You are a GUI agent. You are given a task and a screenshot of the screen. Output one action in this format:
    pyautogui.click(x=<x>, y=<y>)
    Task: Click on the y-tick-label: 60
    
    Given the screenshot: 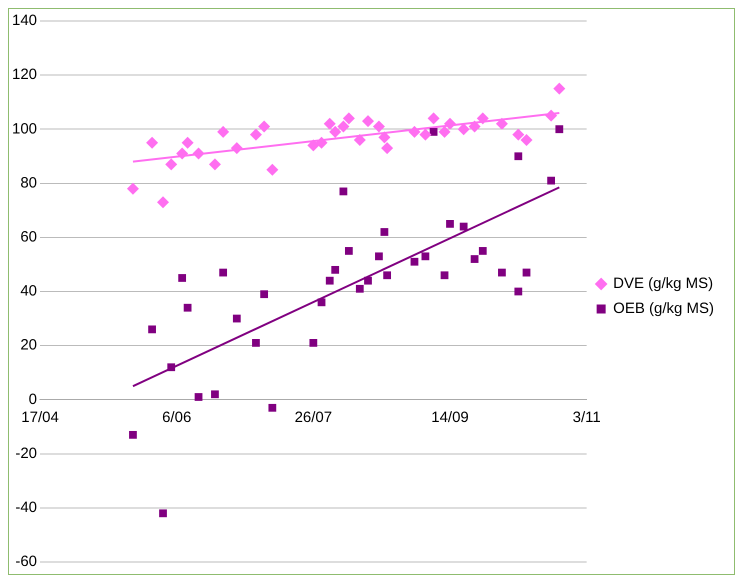 What is the action you would take?
    pyautogui.click(x=29, y=237)
    